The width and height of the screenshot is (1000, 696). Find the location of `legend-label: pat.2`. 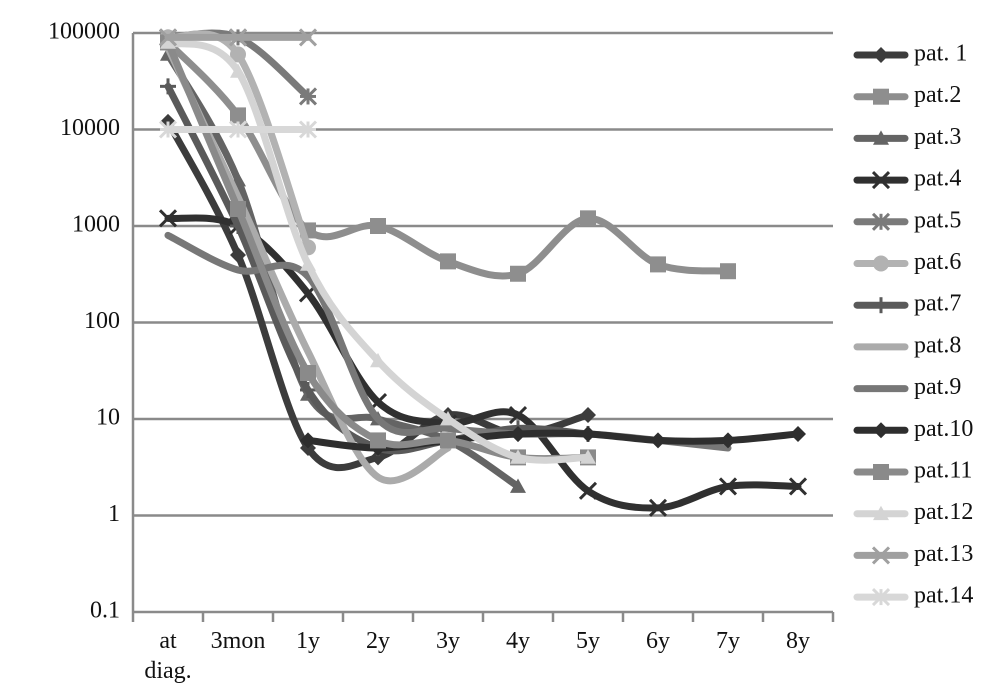

legend-label: pat.2 is located at coordinates (937, 95).